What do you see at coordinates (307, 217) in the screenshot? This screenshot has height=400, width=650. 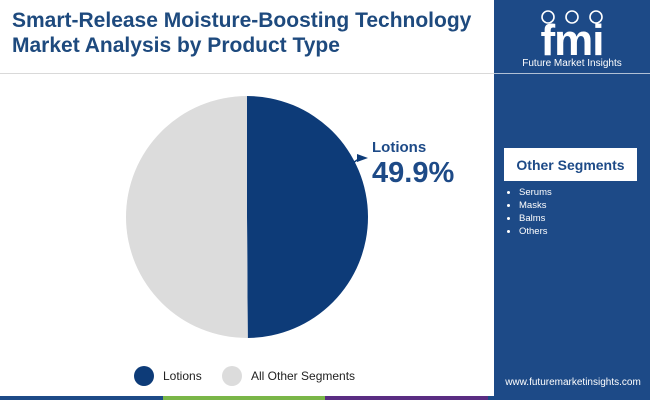 I see `pie-slice-lotions` at bounding box center [307, 217].